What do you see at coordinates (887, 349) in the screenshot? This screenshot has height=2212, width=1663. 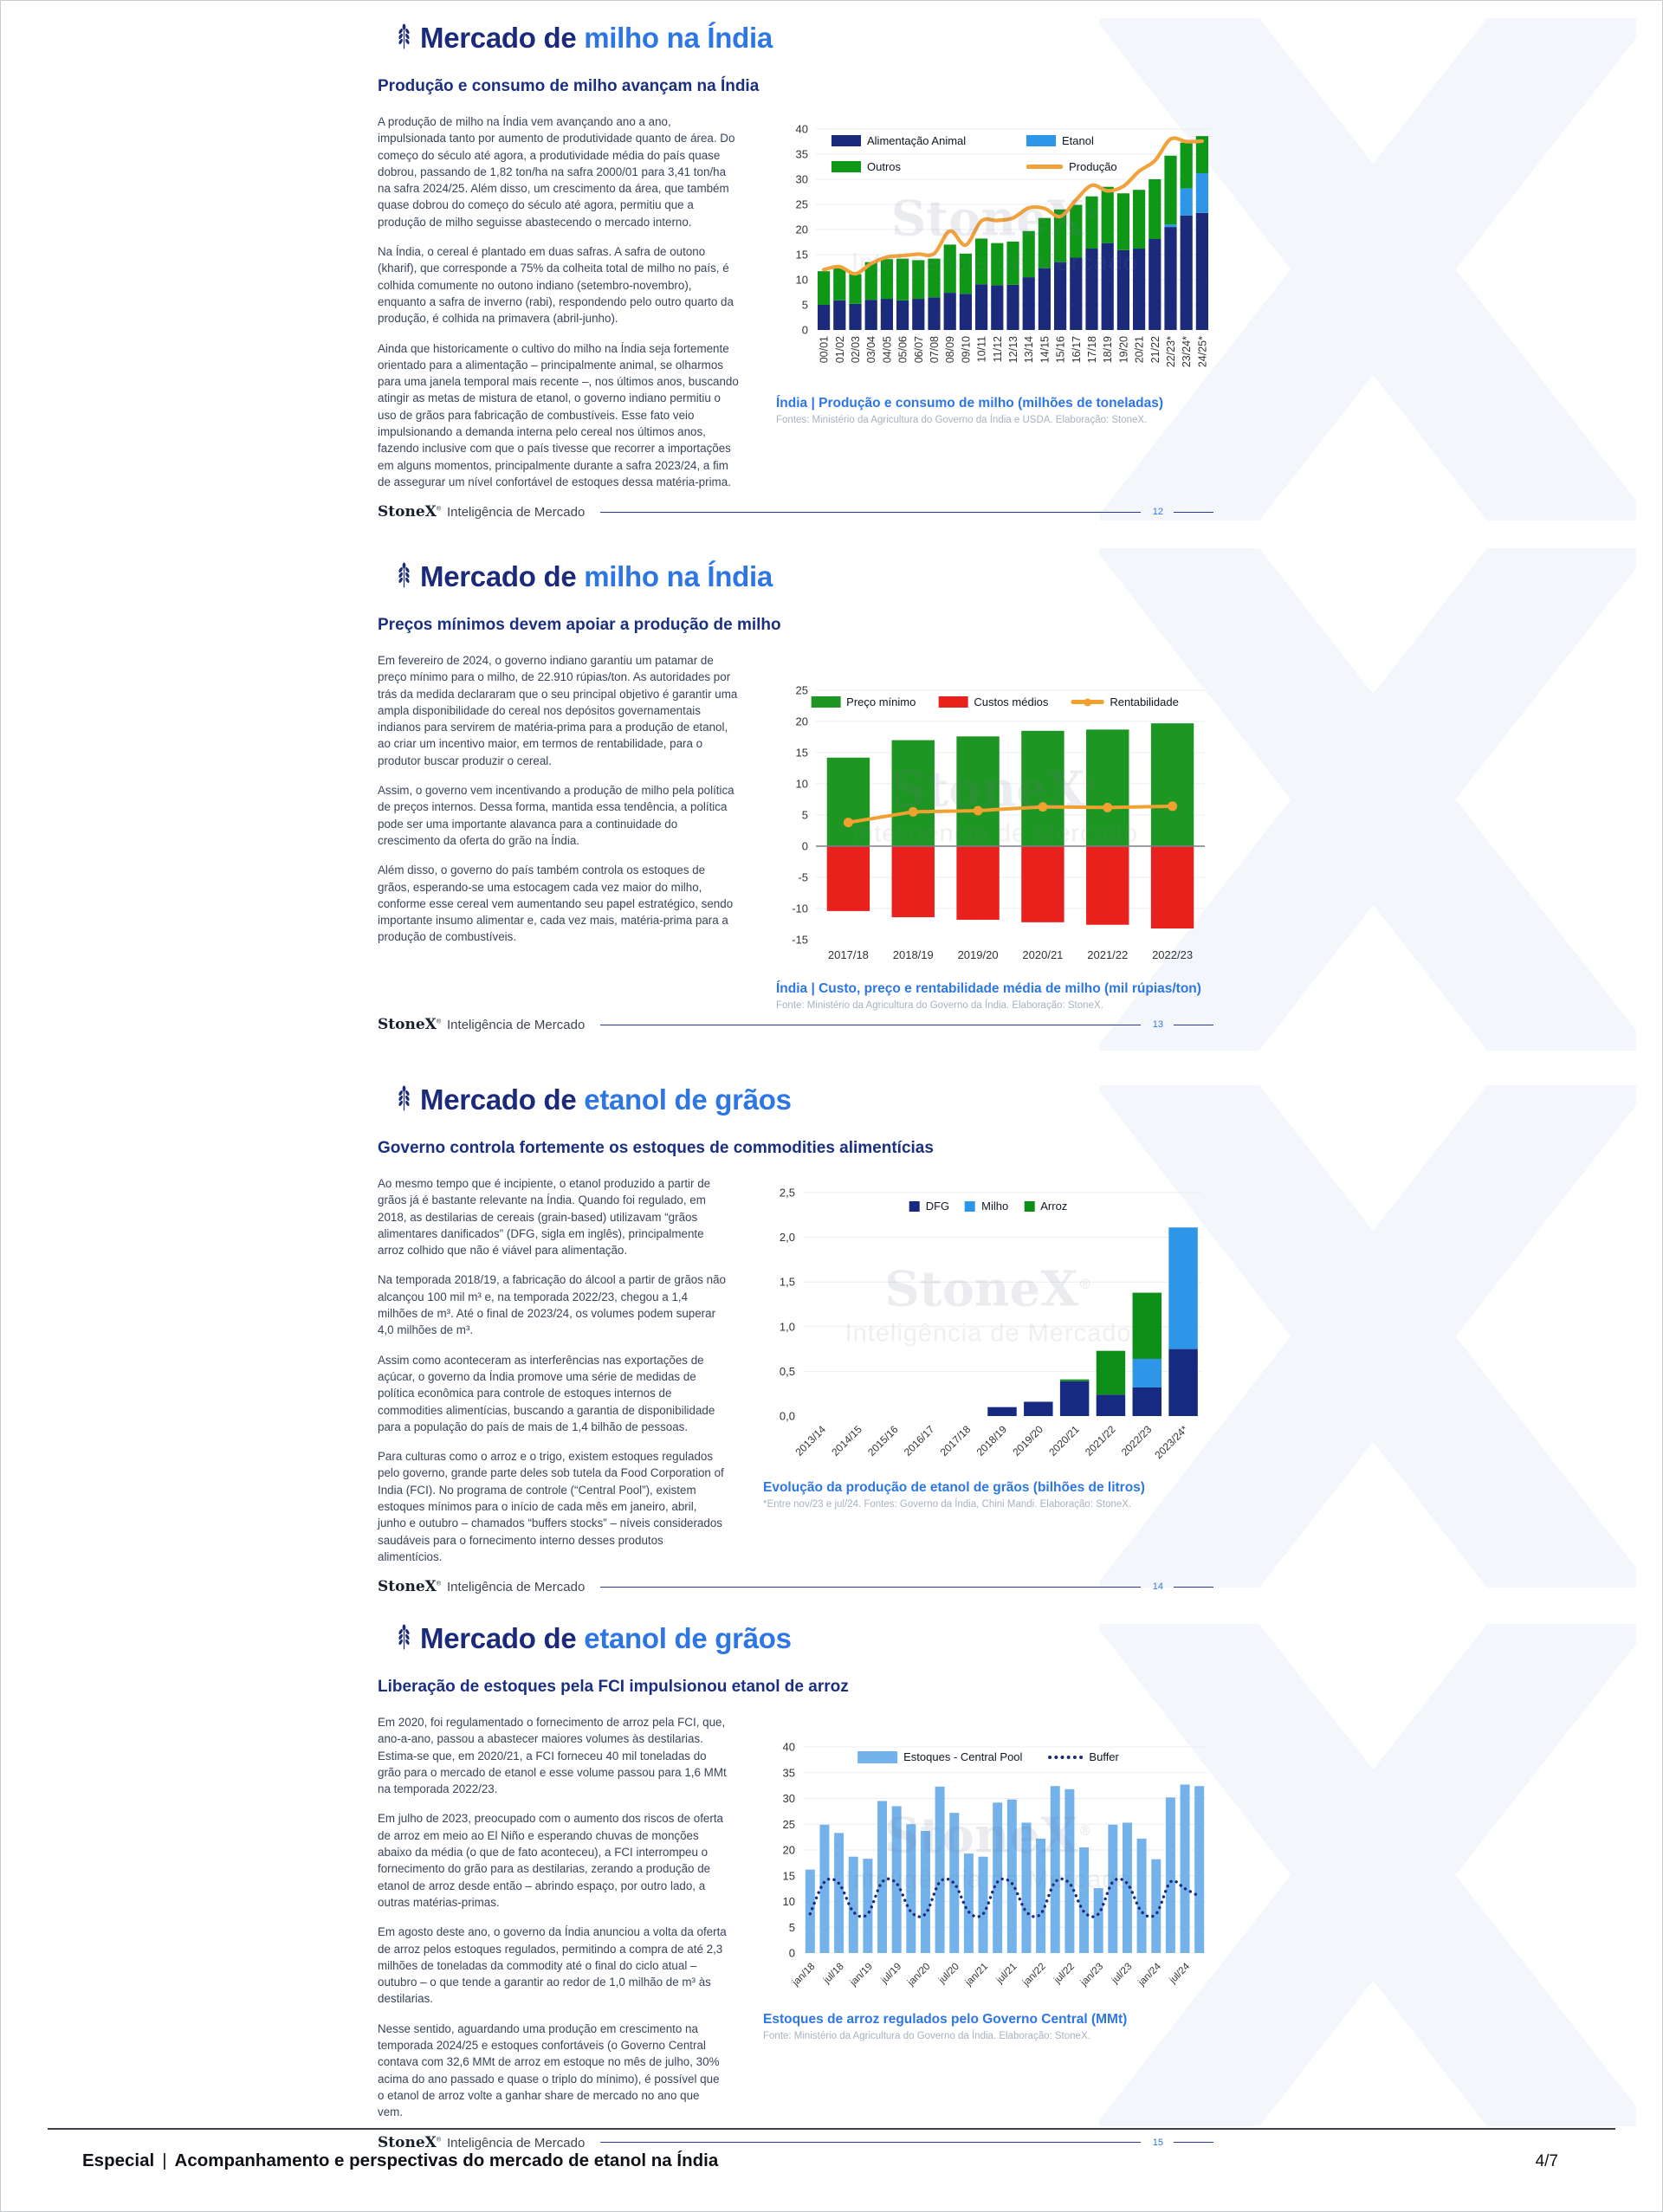 I see `svg-text: 04/05` at bounding box center [887, 349].